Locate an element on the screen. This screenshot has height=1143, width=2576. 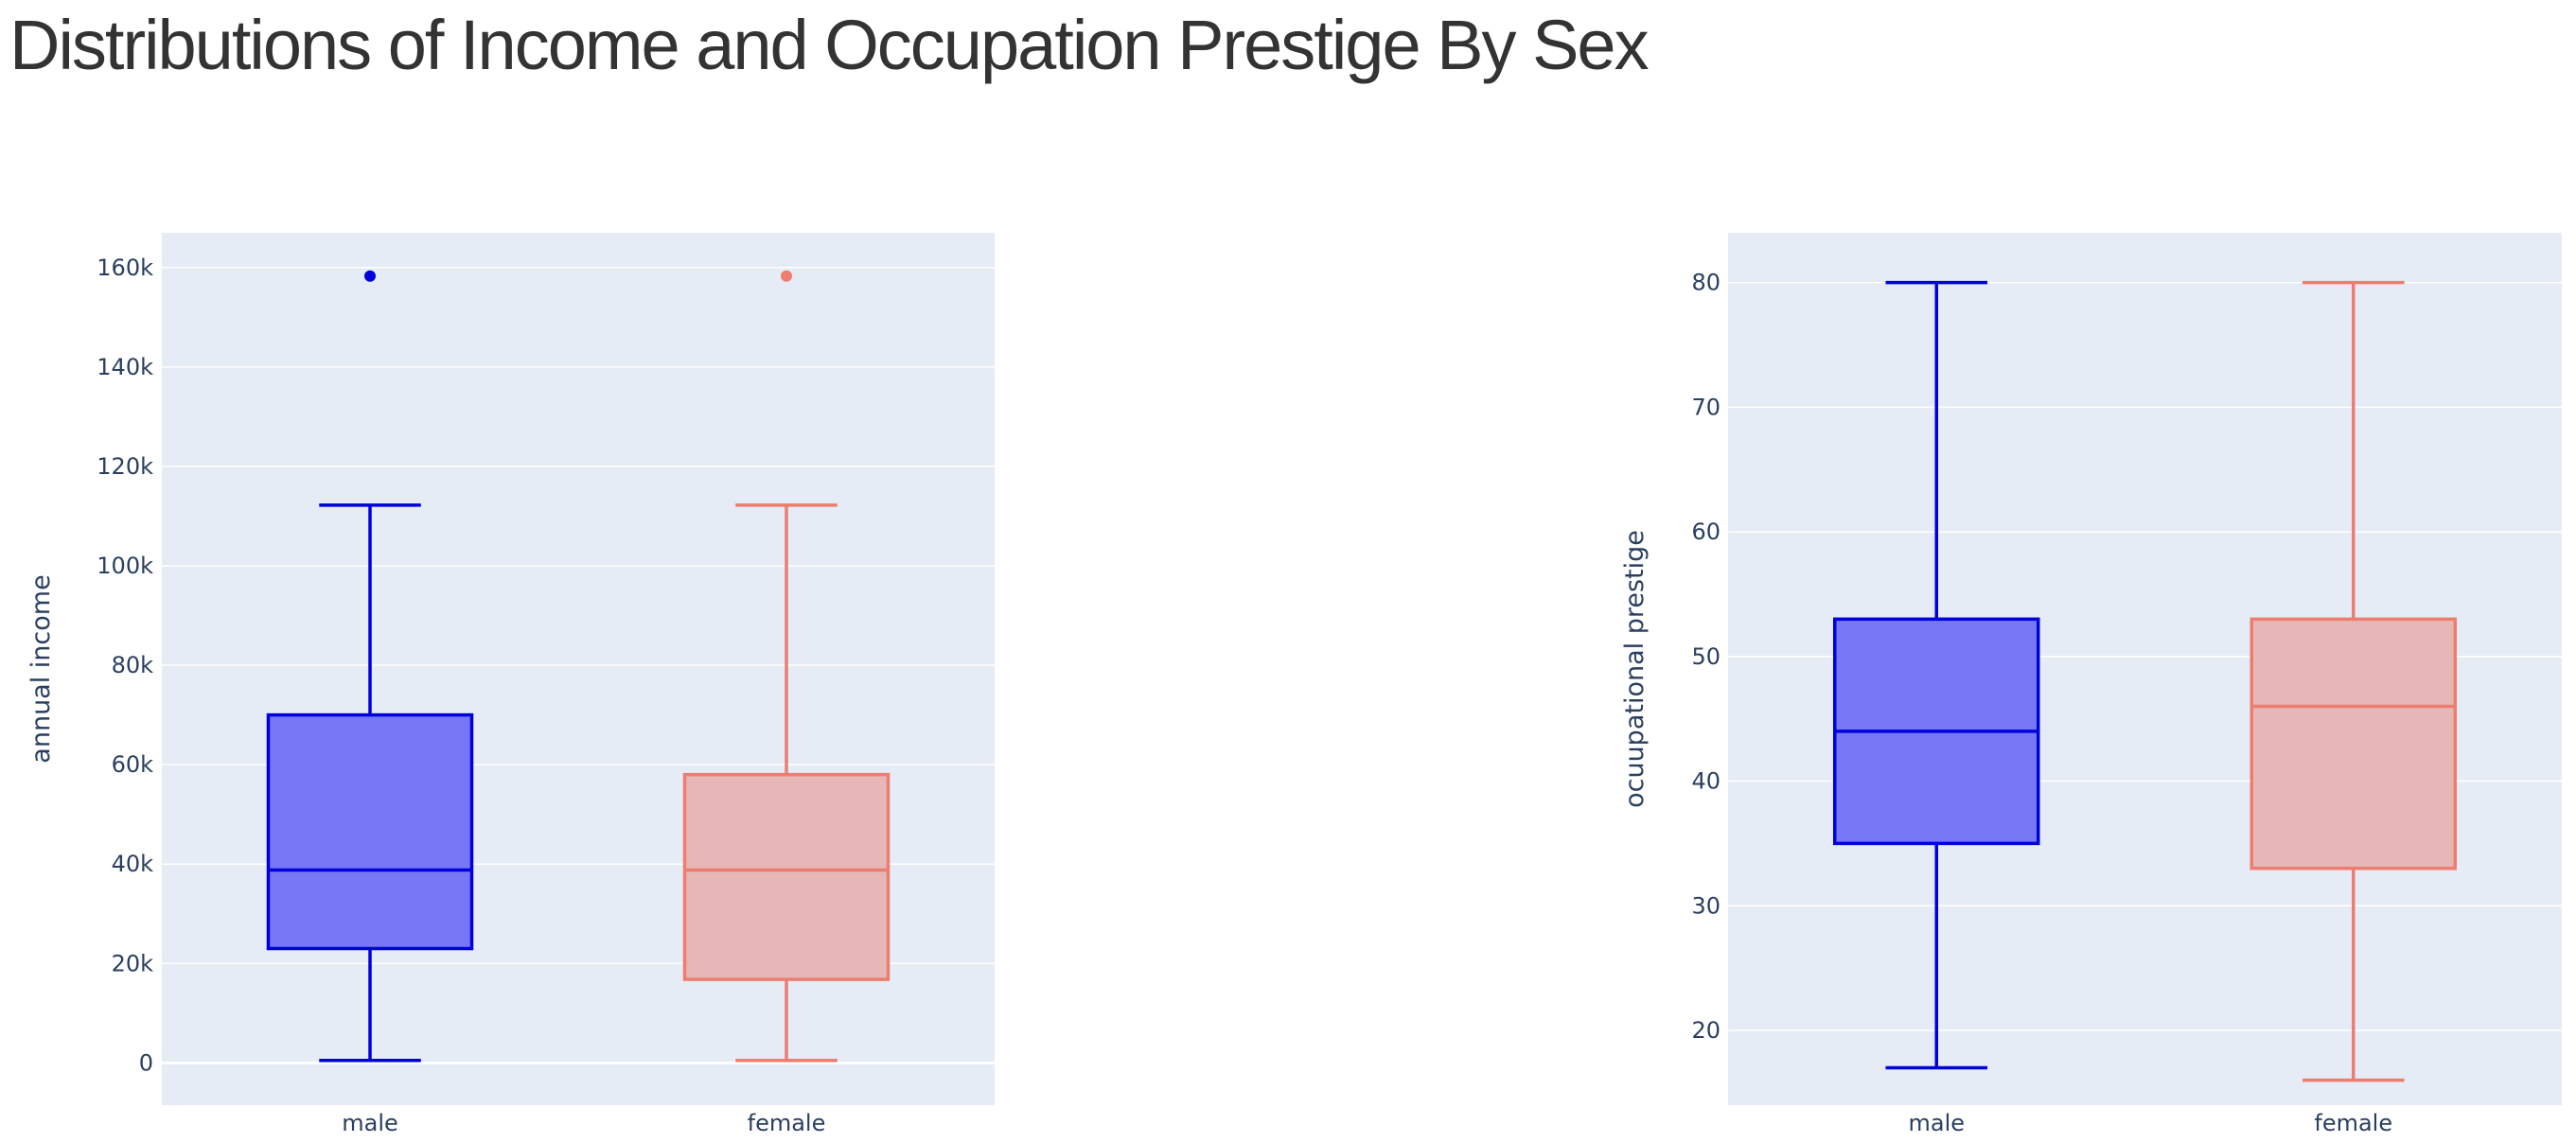
female-outlier-point is located at coordinates (786, 276).